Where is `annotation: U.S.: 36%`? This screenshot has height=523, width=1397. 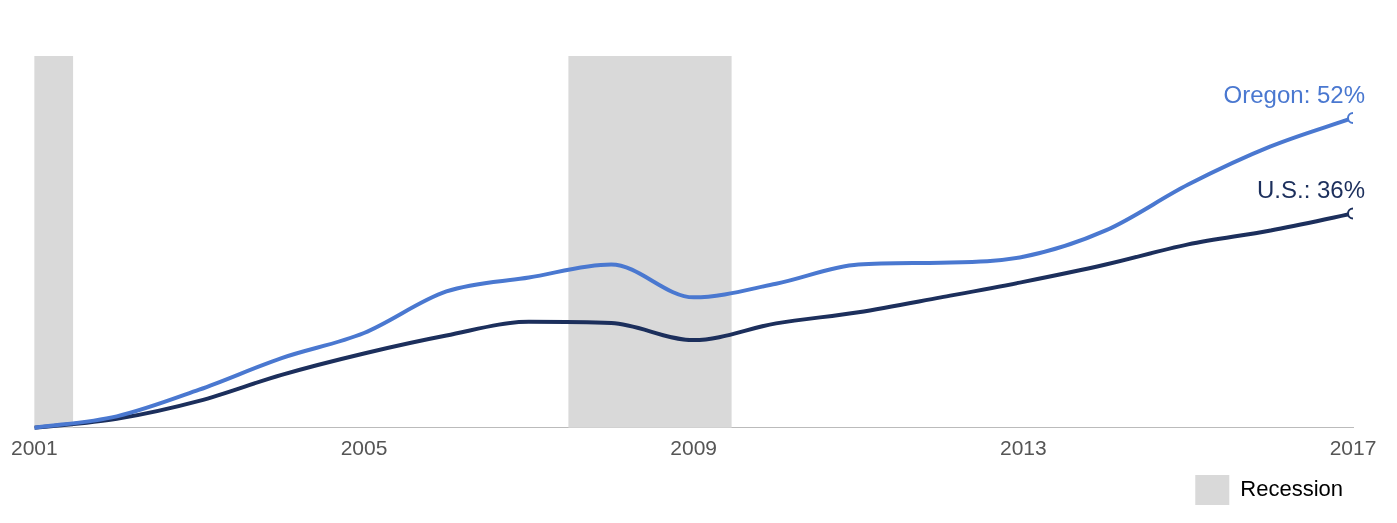 annotation: U.S.: 36% is located at coordinates (1310, 190).